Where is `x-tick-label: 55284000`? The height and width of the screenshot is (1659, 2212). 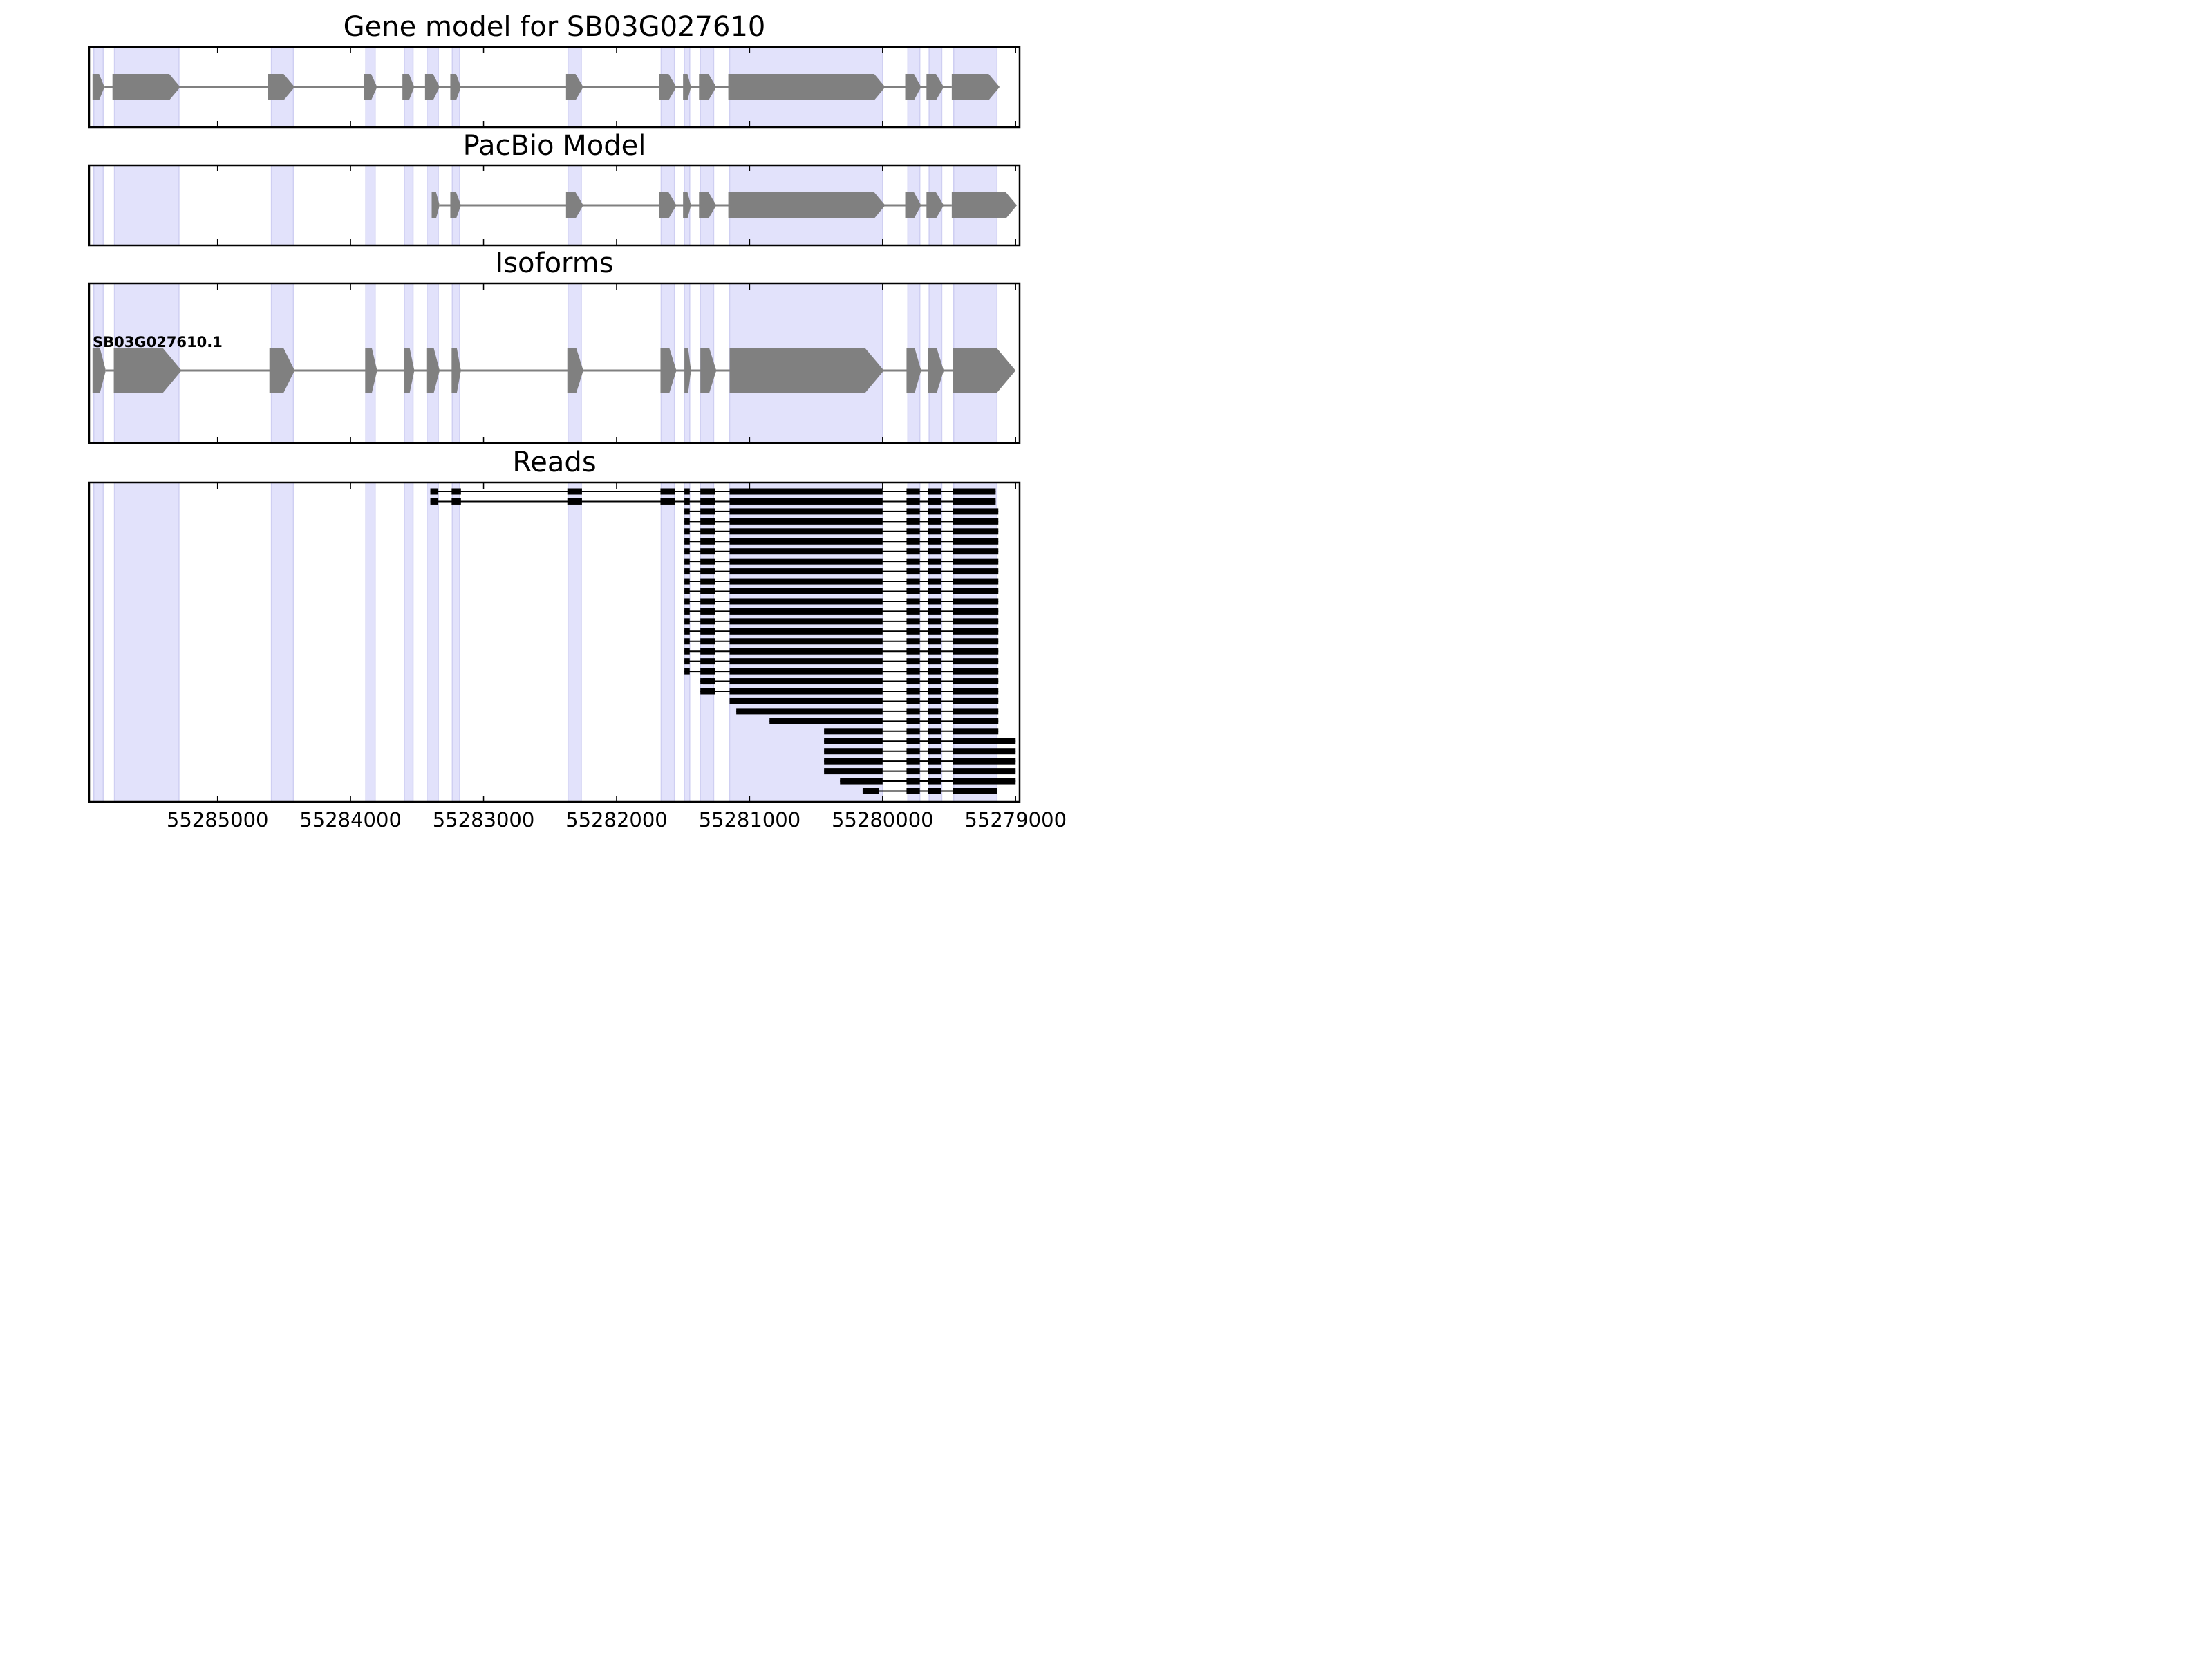
x-tick-label: 55284000 is located at coordinates (350, 819).